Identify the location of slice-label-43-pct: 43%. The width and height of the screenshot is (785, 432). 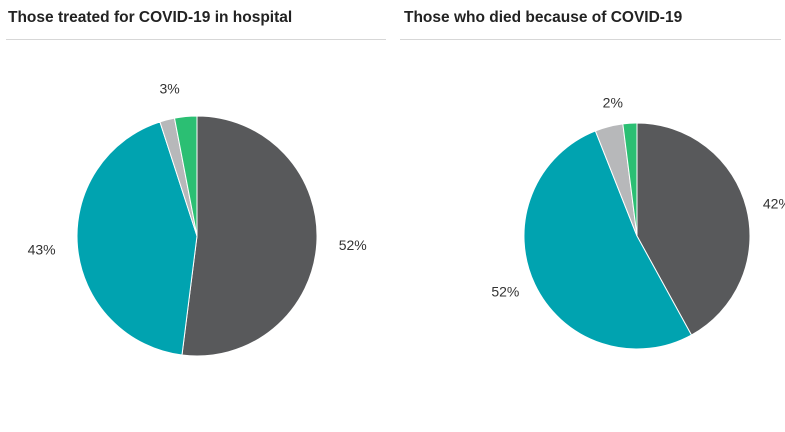
(42, 249).